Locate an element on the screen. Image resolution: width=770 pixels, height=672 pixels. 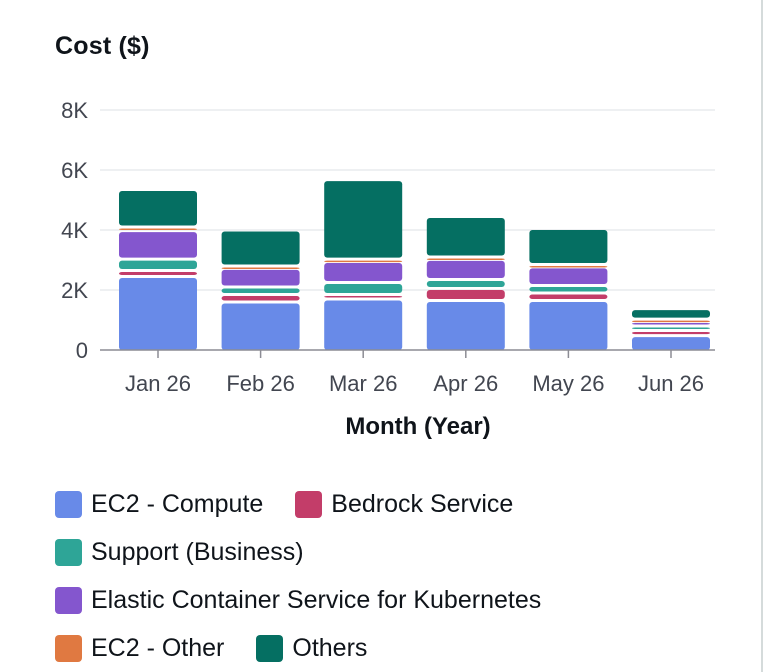
legend-row: Support (Business) is located at coordinates (375, 552).